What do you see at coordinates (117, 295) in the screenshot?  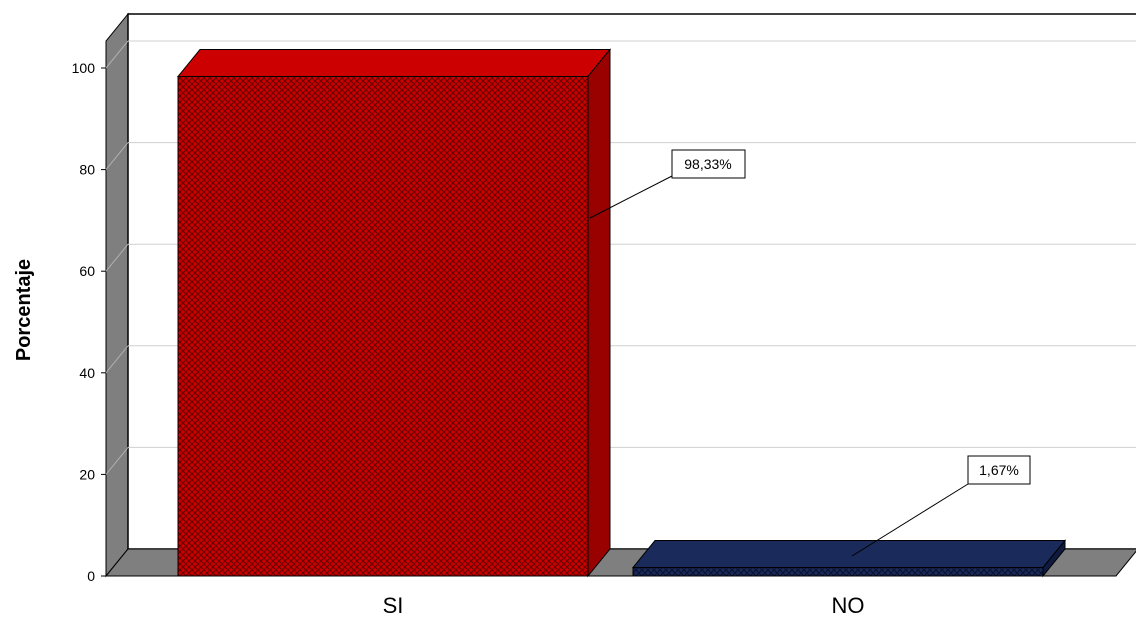 I see `left-wall` at bounding box center [117, 295].